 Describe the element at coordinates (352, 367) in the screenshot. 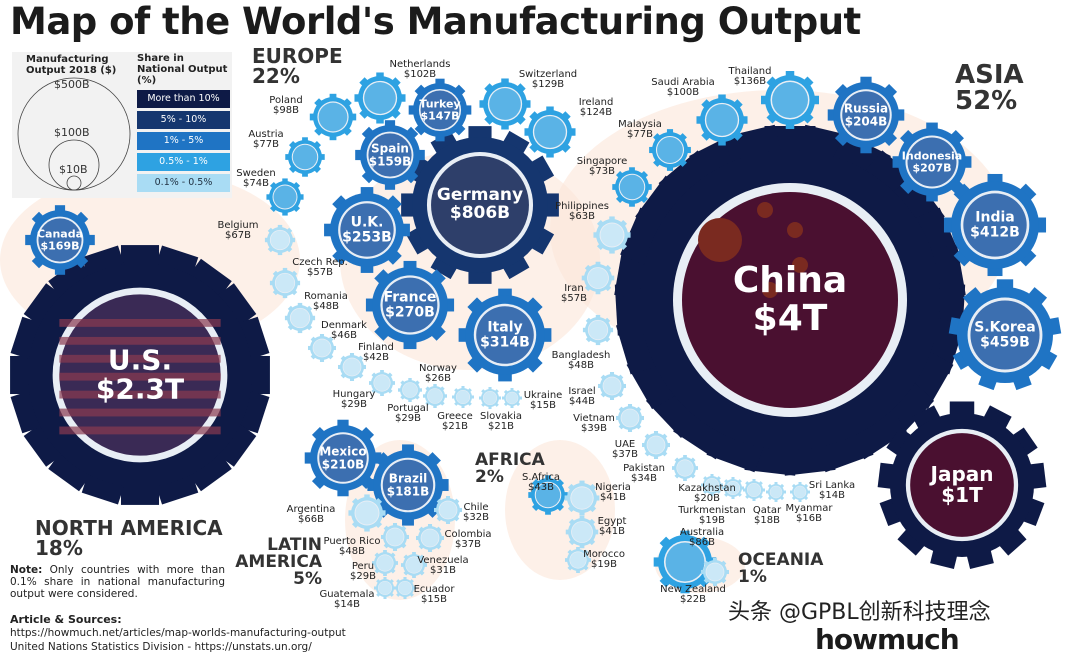

I see `gear-finland` at that location.